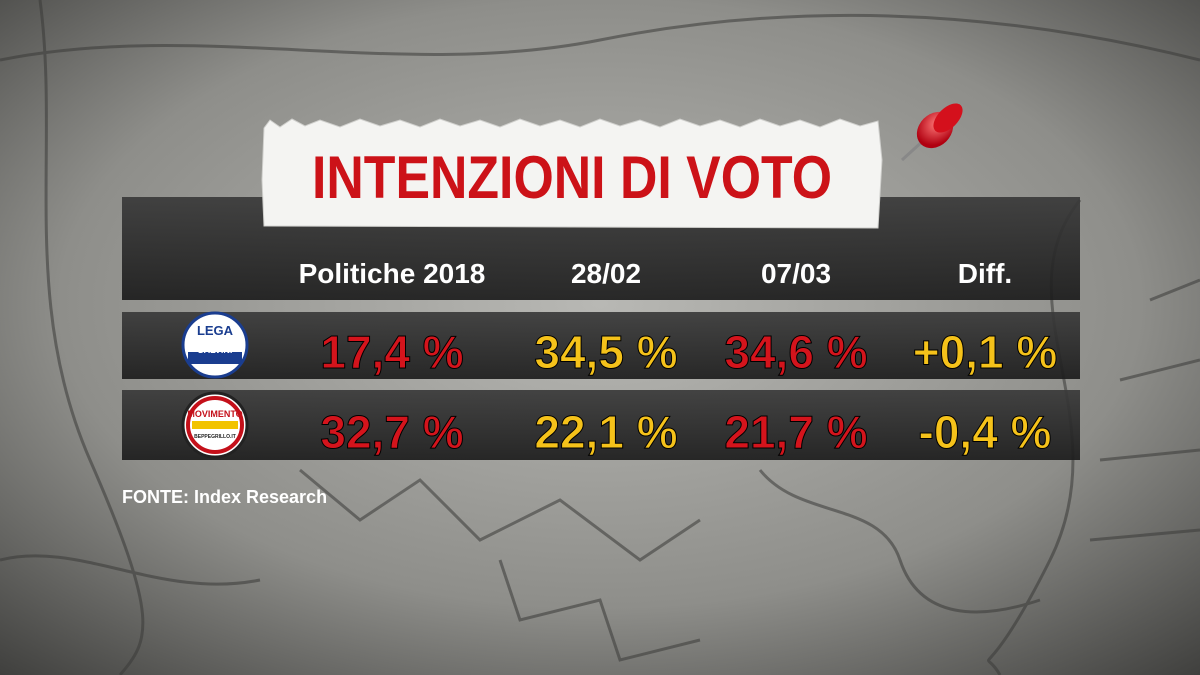  I want to click on cell-value: -0,4 %, so click(985, 432).